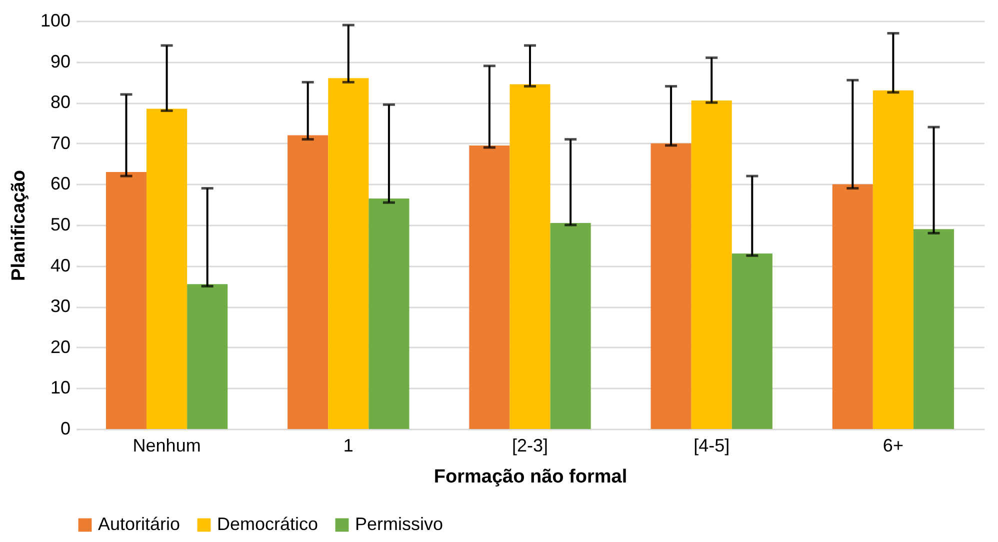  Describe the element at coordinates (60, 184) in the screenshot. I see `y-tick-label: 60` at that location.